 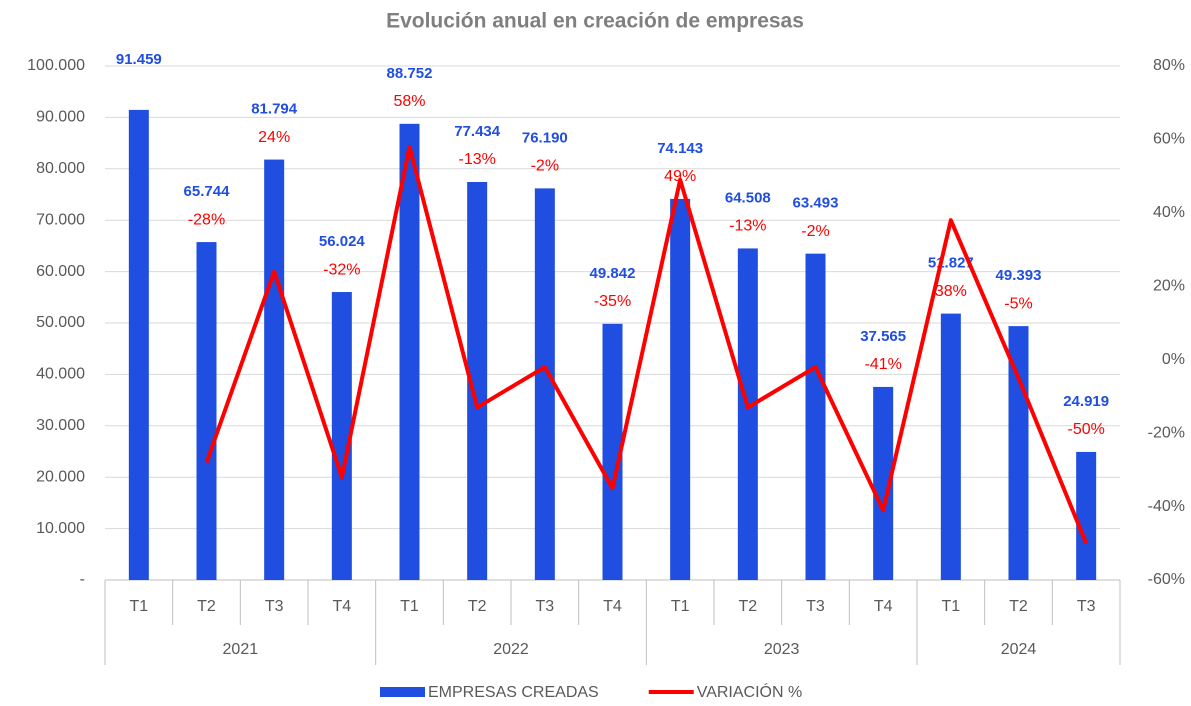 What do you see at coordinates (1019, 649) in the screenshot?
I see `x-group-label: 2024` at bounding box center [1019, 649].